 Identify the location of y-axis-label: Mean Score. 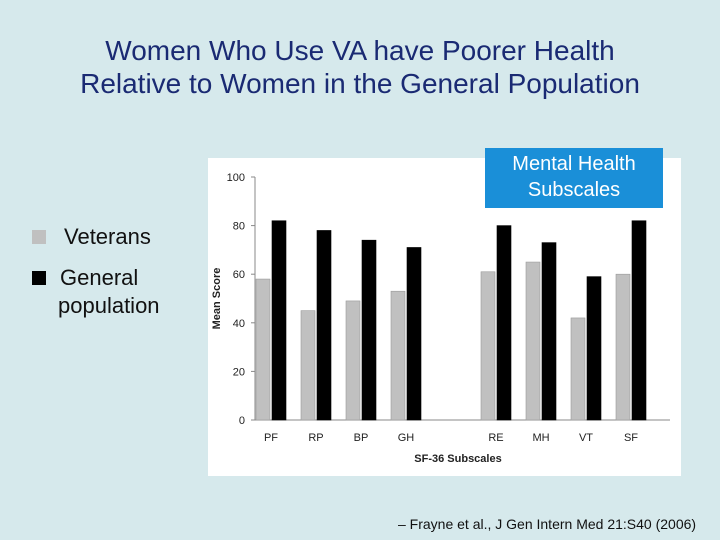
(217, 299).